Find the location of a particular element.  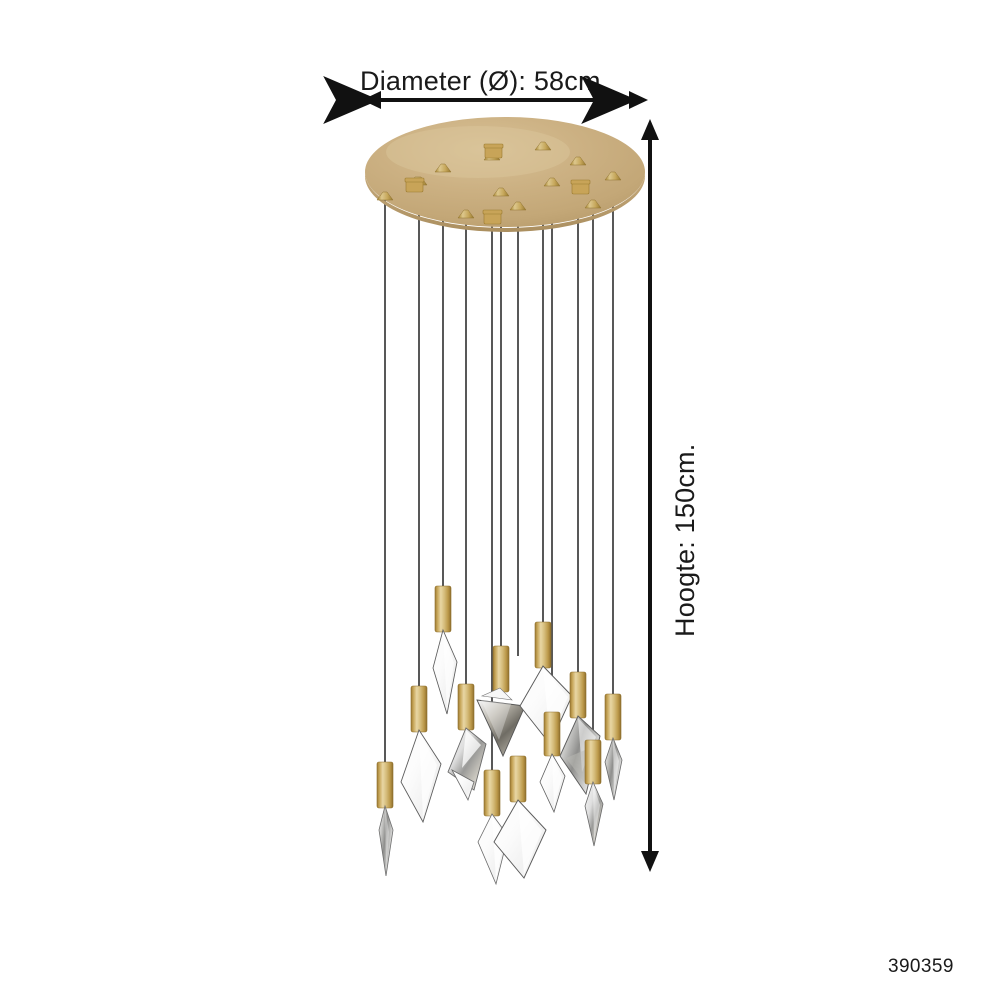

arrow-up-icon is located at coordinates (650, 129).